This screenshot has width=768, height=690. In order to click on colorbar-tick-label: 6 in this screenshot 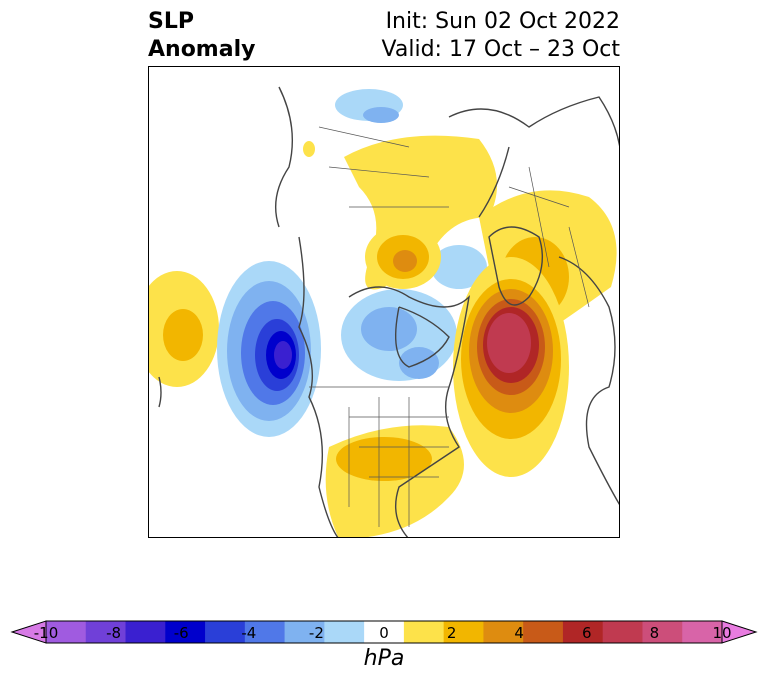, I will do `click(587, 633)`.